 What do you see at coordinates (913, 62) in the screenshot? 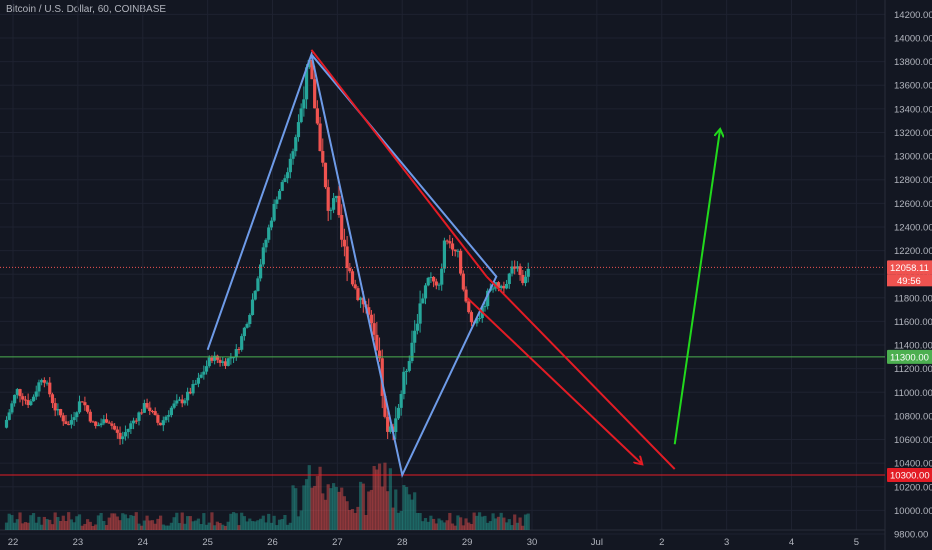
I see `y-tick-label: 13800.00` at bounding box center [913, 62].